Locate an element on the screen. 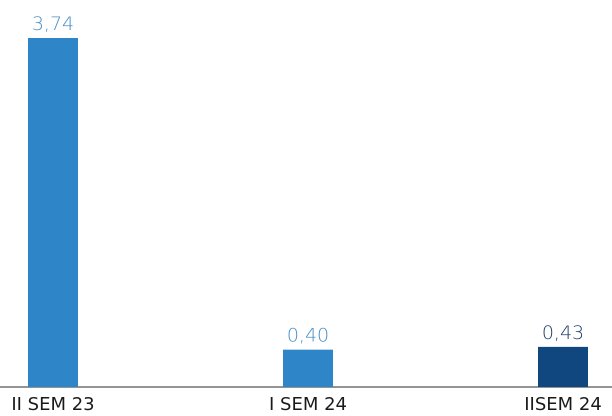 This screenshot has width=612, height=416. value-label-2: 0,40 is located at coordinates (308, 336).